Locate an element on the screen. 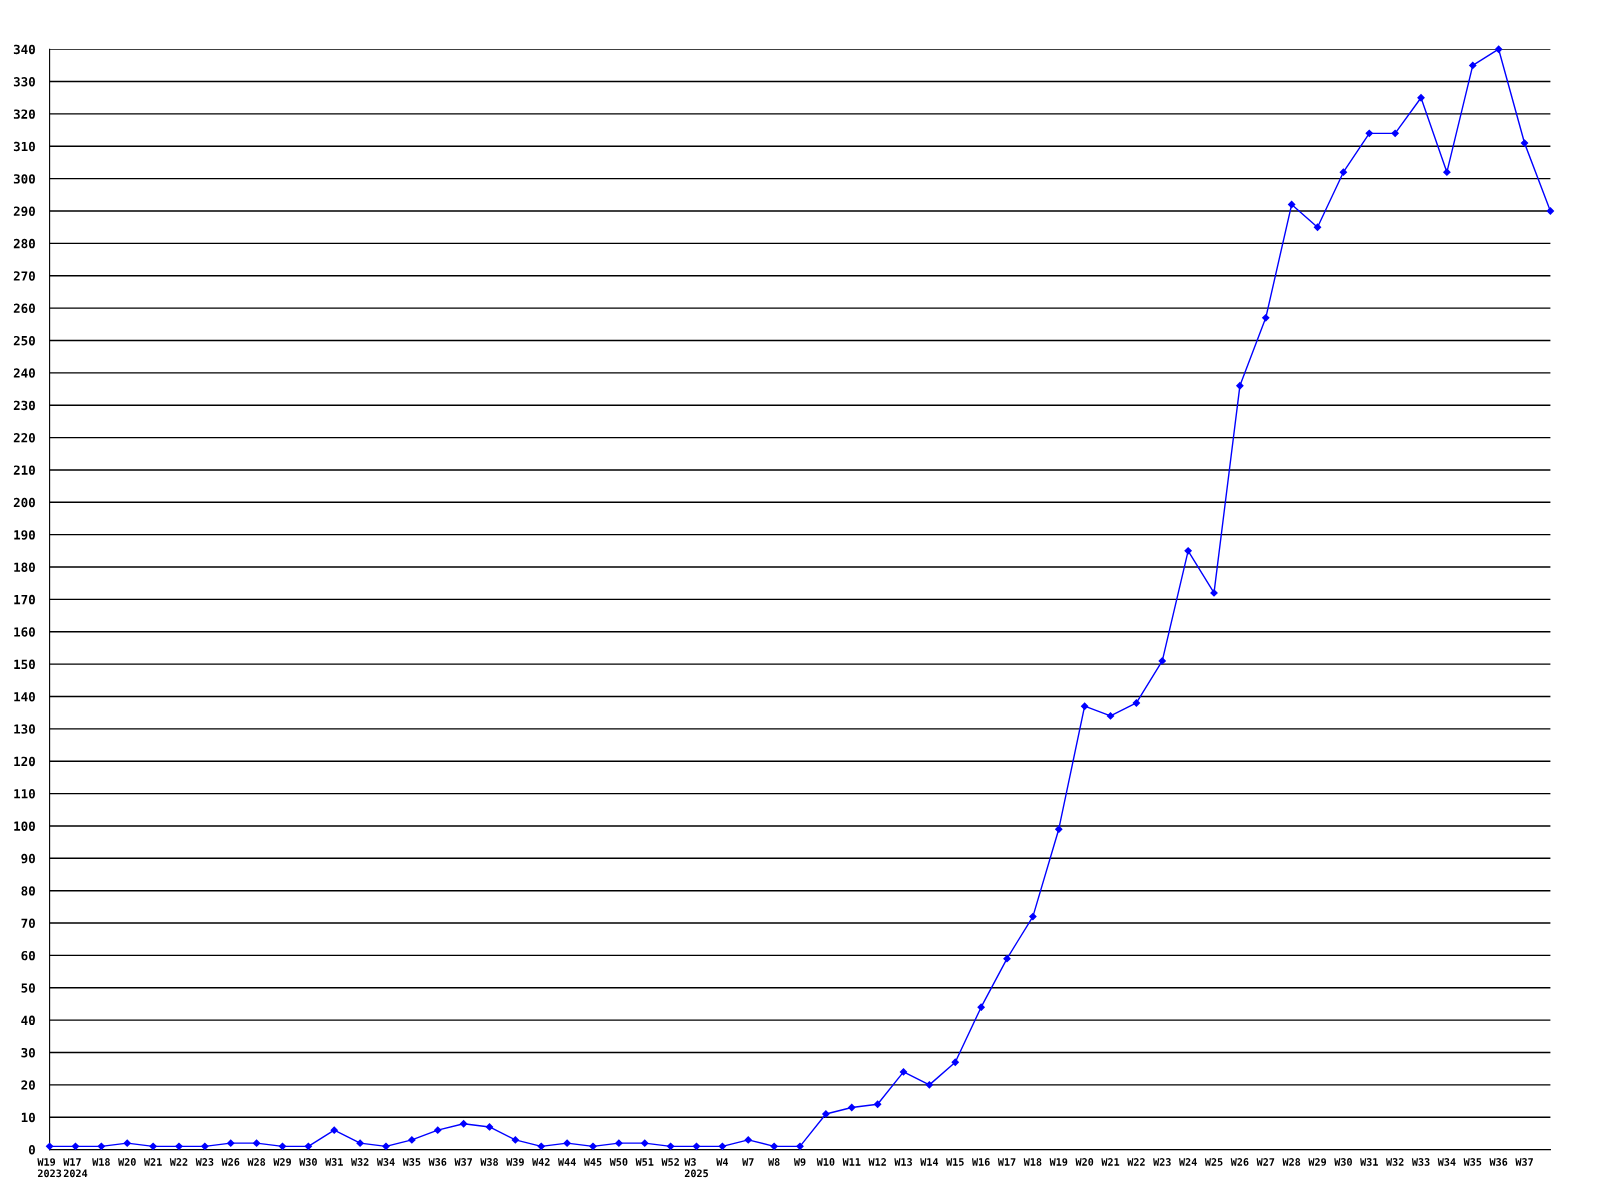 This screenshot has height=1200, width=1600. y-tick-label: 260 is located at coordinates (24, 308).